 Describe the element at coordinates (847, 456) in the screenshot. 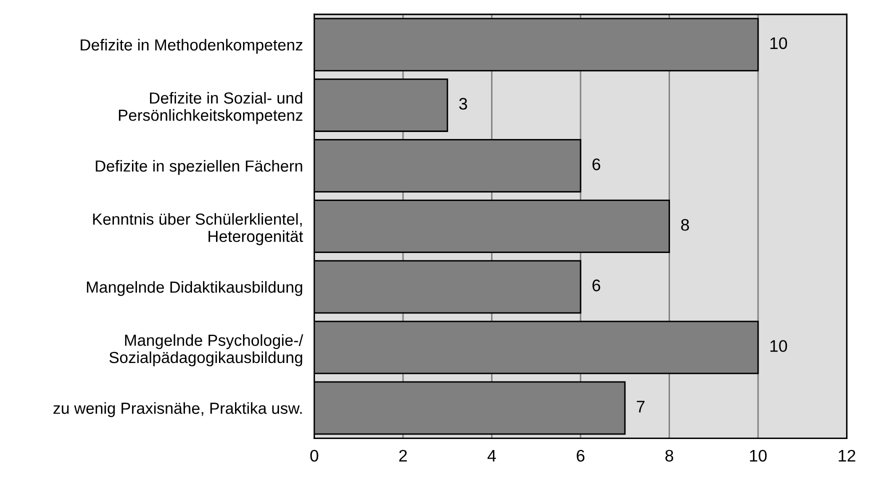

I see `x-tick-label: 12` at that location.